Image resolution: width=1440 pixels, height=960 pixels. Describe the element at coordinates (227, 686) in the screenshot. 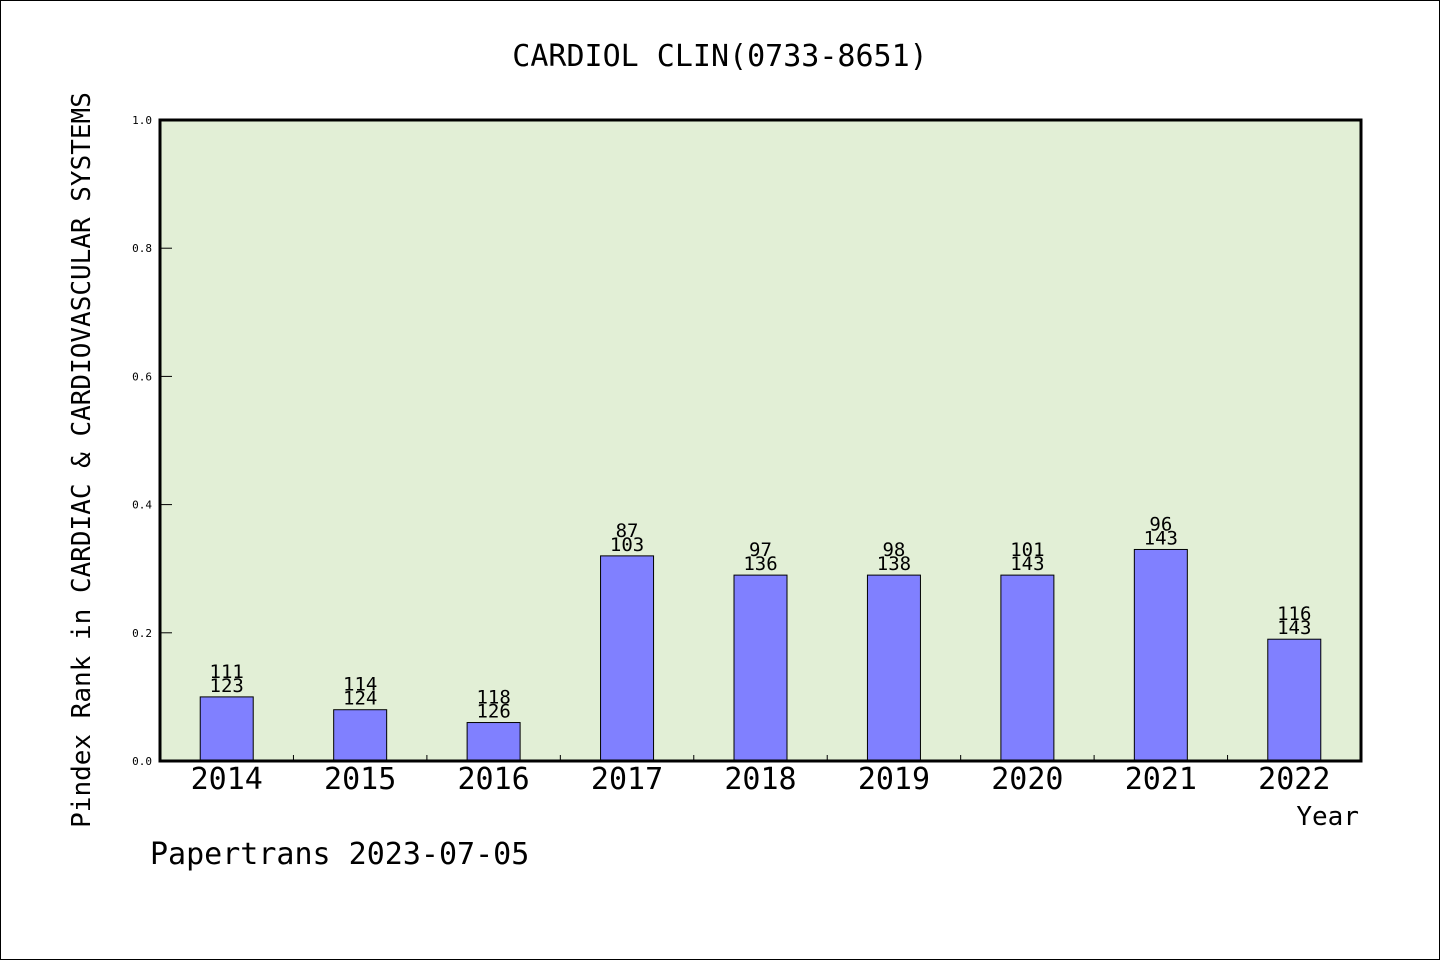

I see `total-label: 123` at that location.